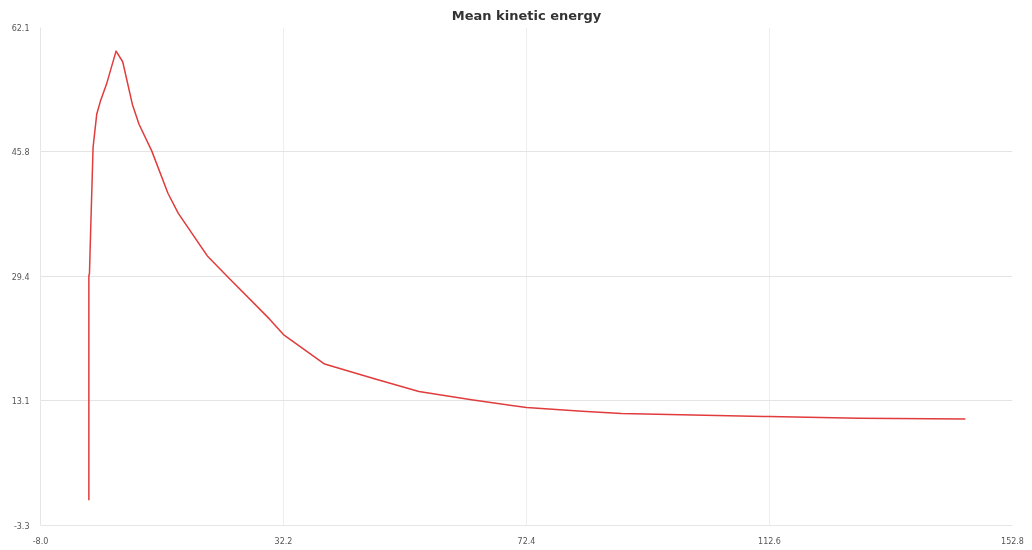 Image resolution: width=1032 pixels, height=550 pixels. I want to click on y-tick-label: 13.1, so click(20, 402).